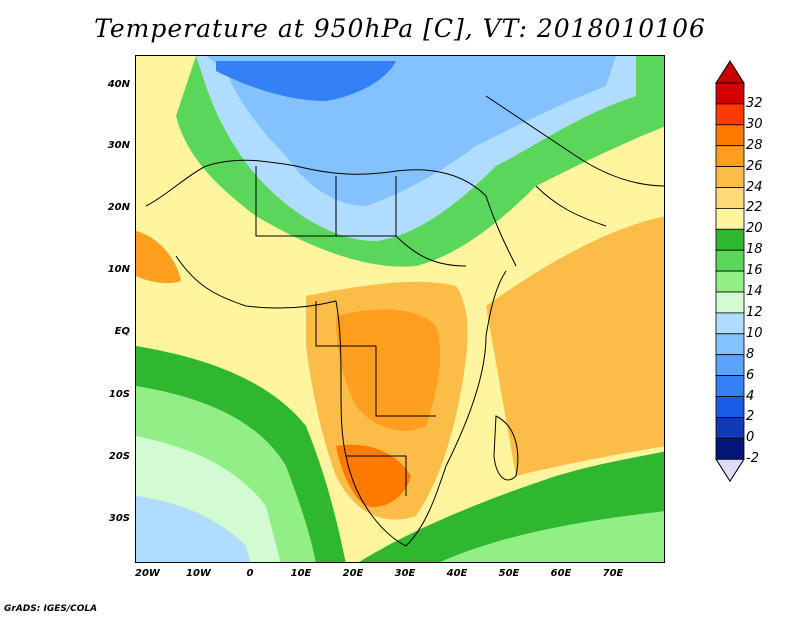 Image resolution: width=800 pixels, height=618 pixels. Describe the element at coordinates (51, 609) in the screenshot. I see `grads-credit: GrADS: IGES/COLA` at that location.